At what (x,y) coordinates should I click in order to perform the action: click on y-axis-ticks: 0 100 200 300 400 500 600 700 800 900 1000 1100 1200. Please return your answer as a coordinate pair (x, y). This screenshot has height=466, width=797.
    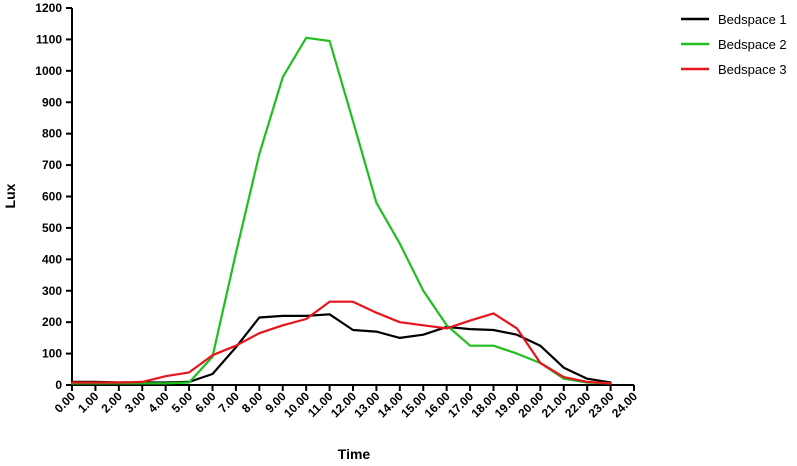
    Looking at the image, I should click on (53, 196).